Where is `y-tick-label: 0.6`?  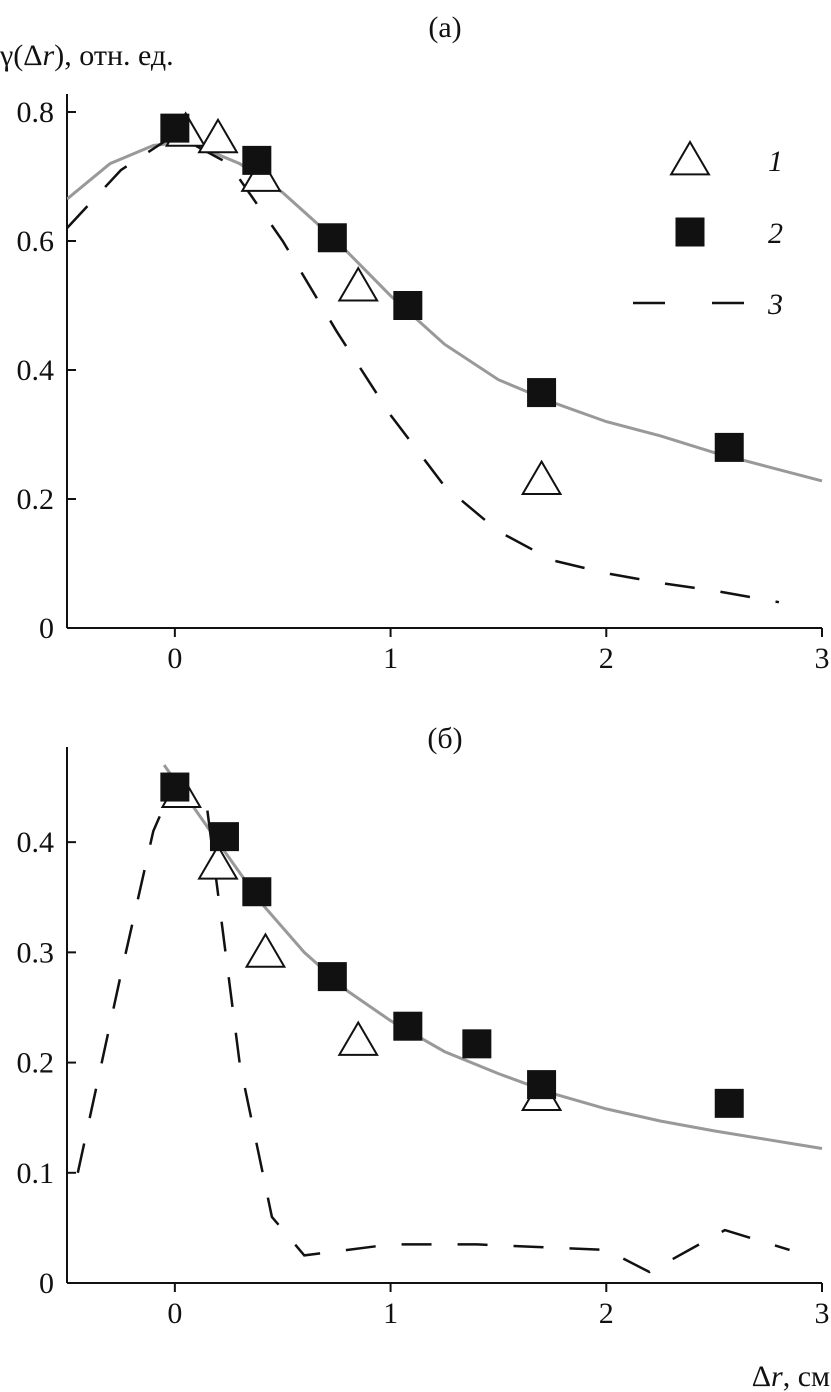
y-tick-label: 0.6 is located at coordinates (36, 241).